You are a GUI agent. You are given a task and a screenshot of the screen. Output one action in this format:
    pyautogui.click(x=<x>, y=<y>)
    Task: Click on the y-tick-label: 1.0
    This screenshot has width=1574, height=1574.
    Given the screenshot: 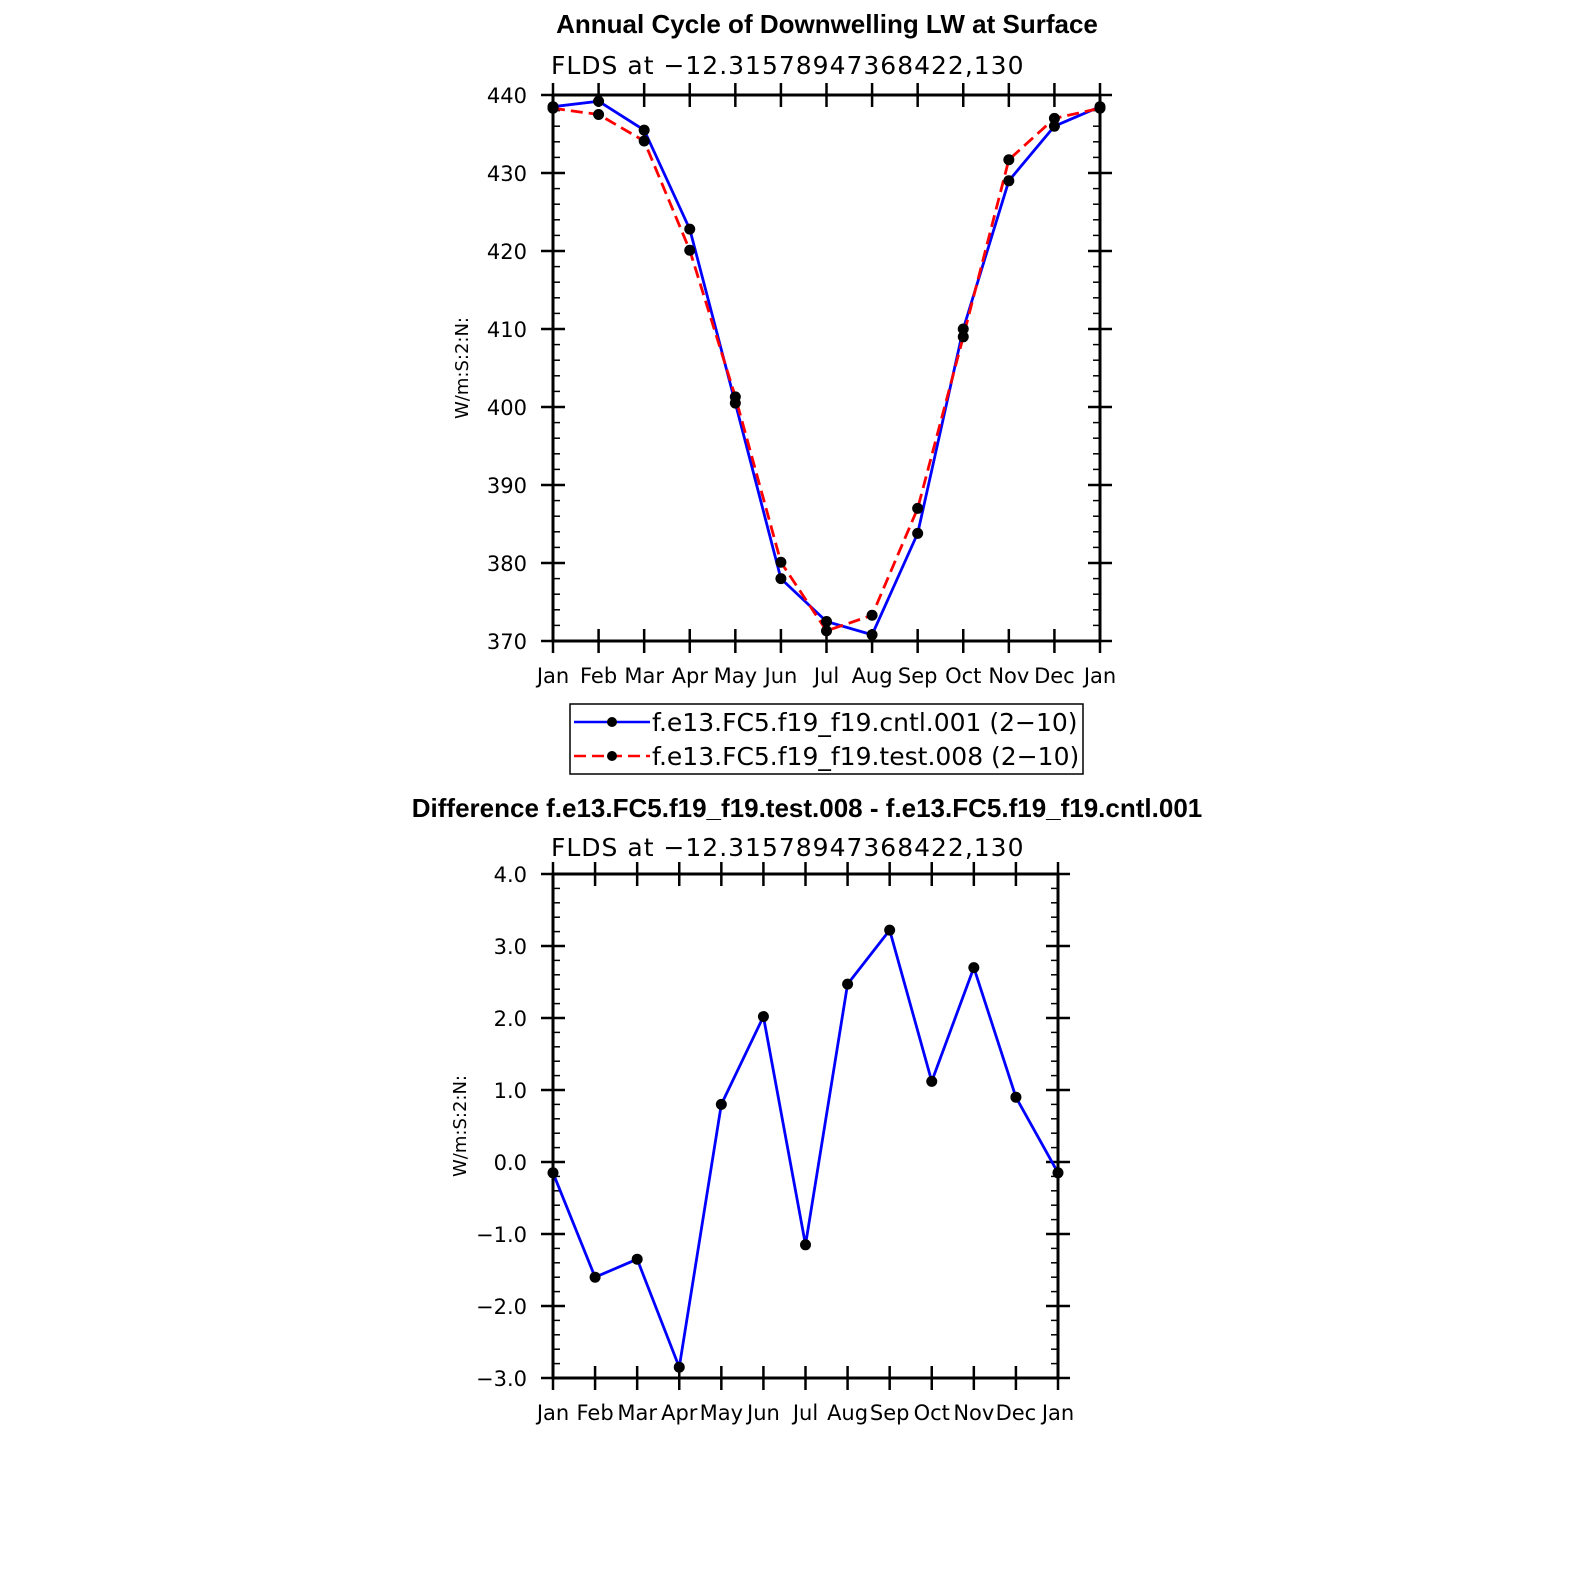 What is the action you would take?
    pyautogui.click(x=510, y=1091)
    